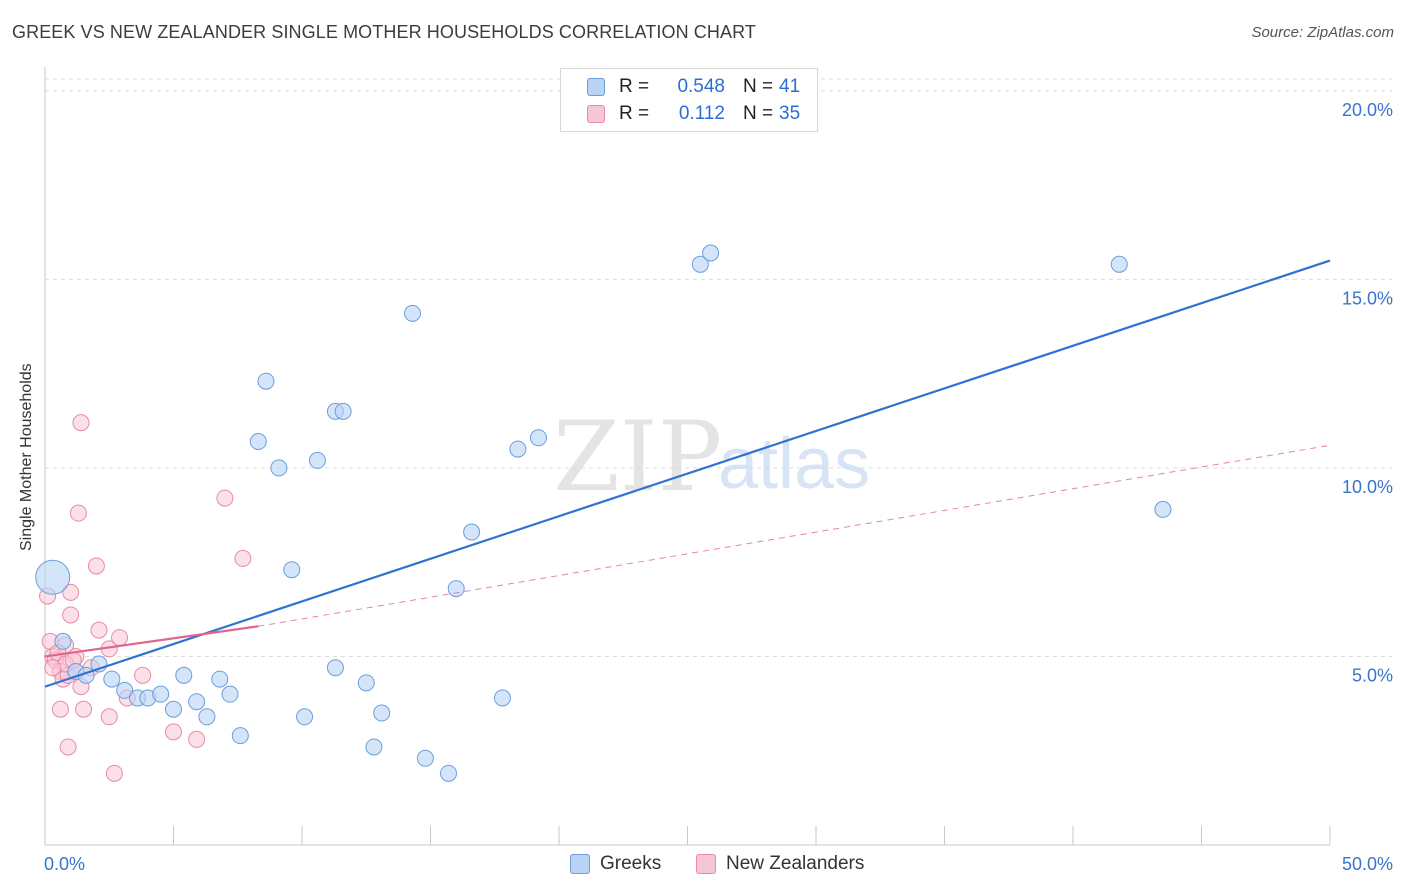 This screenshot has height=892, width=1406. Describe the element at coordinates (1367, 110) in the screenshot. I see `y-tick-label: 20.0%` at that location.